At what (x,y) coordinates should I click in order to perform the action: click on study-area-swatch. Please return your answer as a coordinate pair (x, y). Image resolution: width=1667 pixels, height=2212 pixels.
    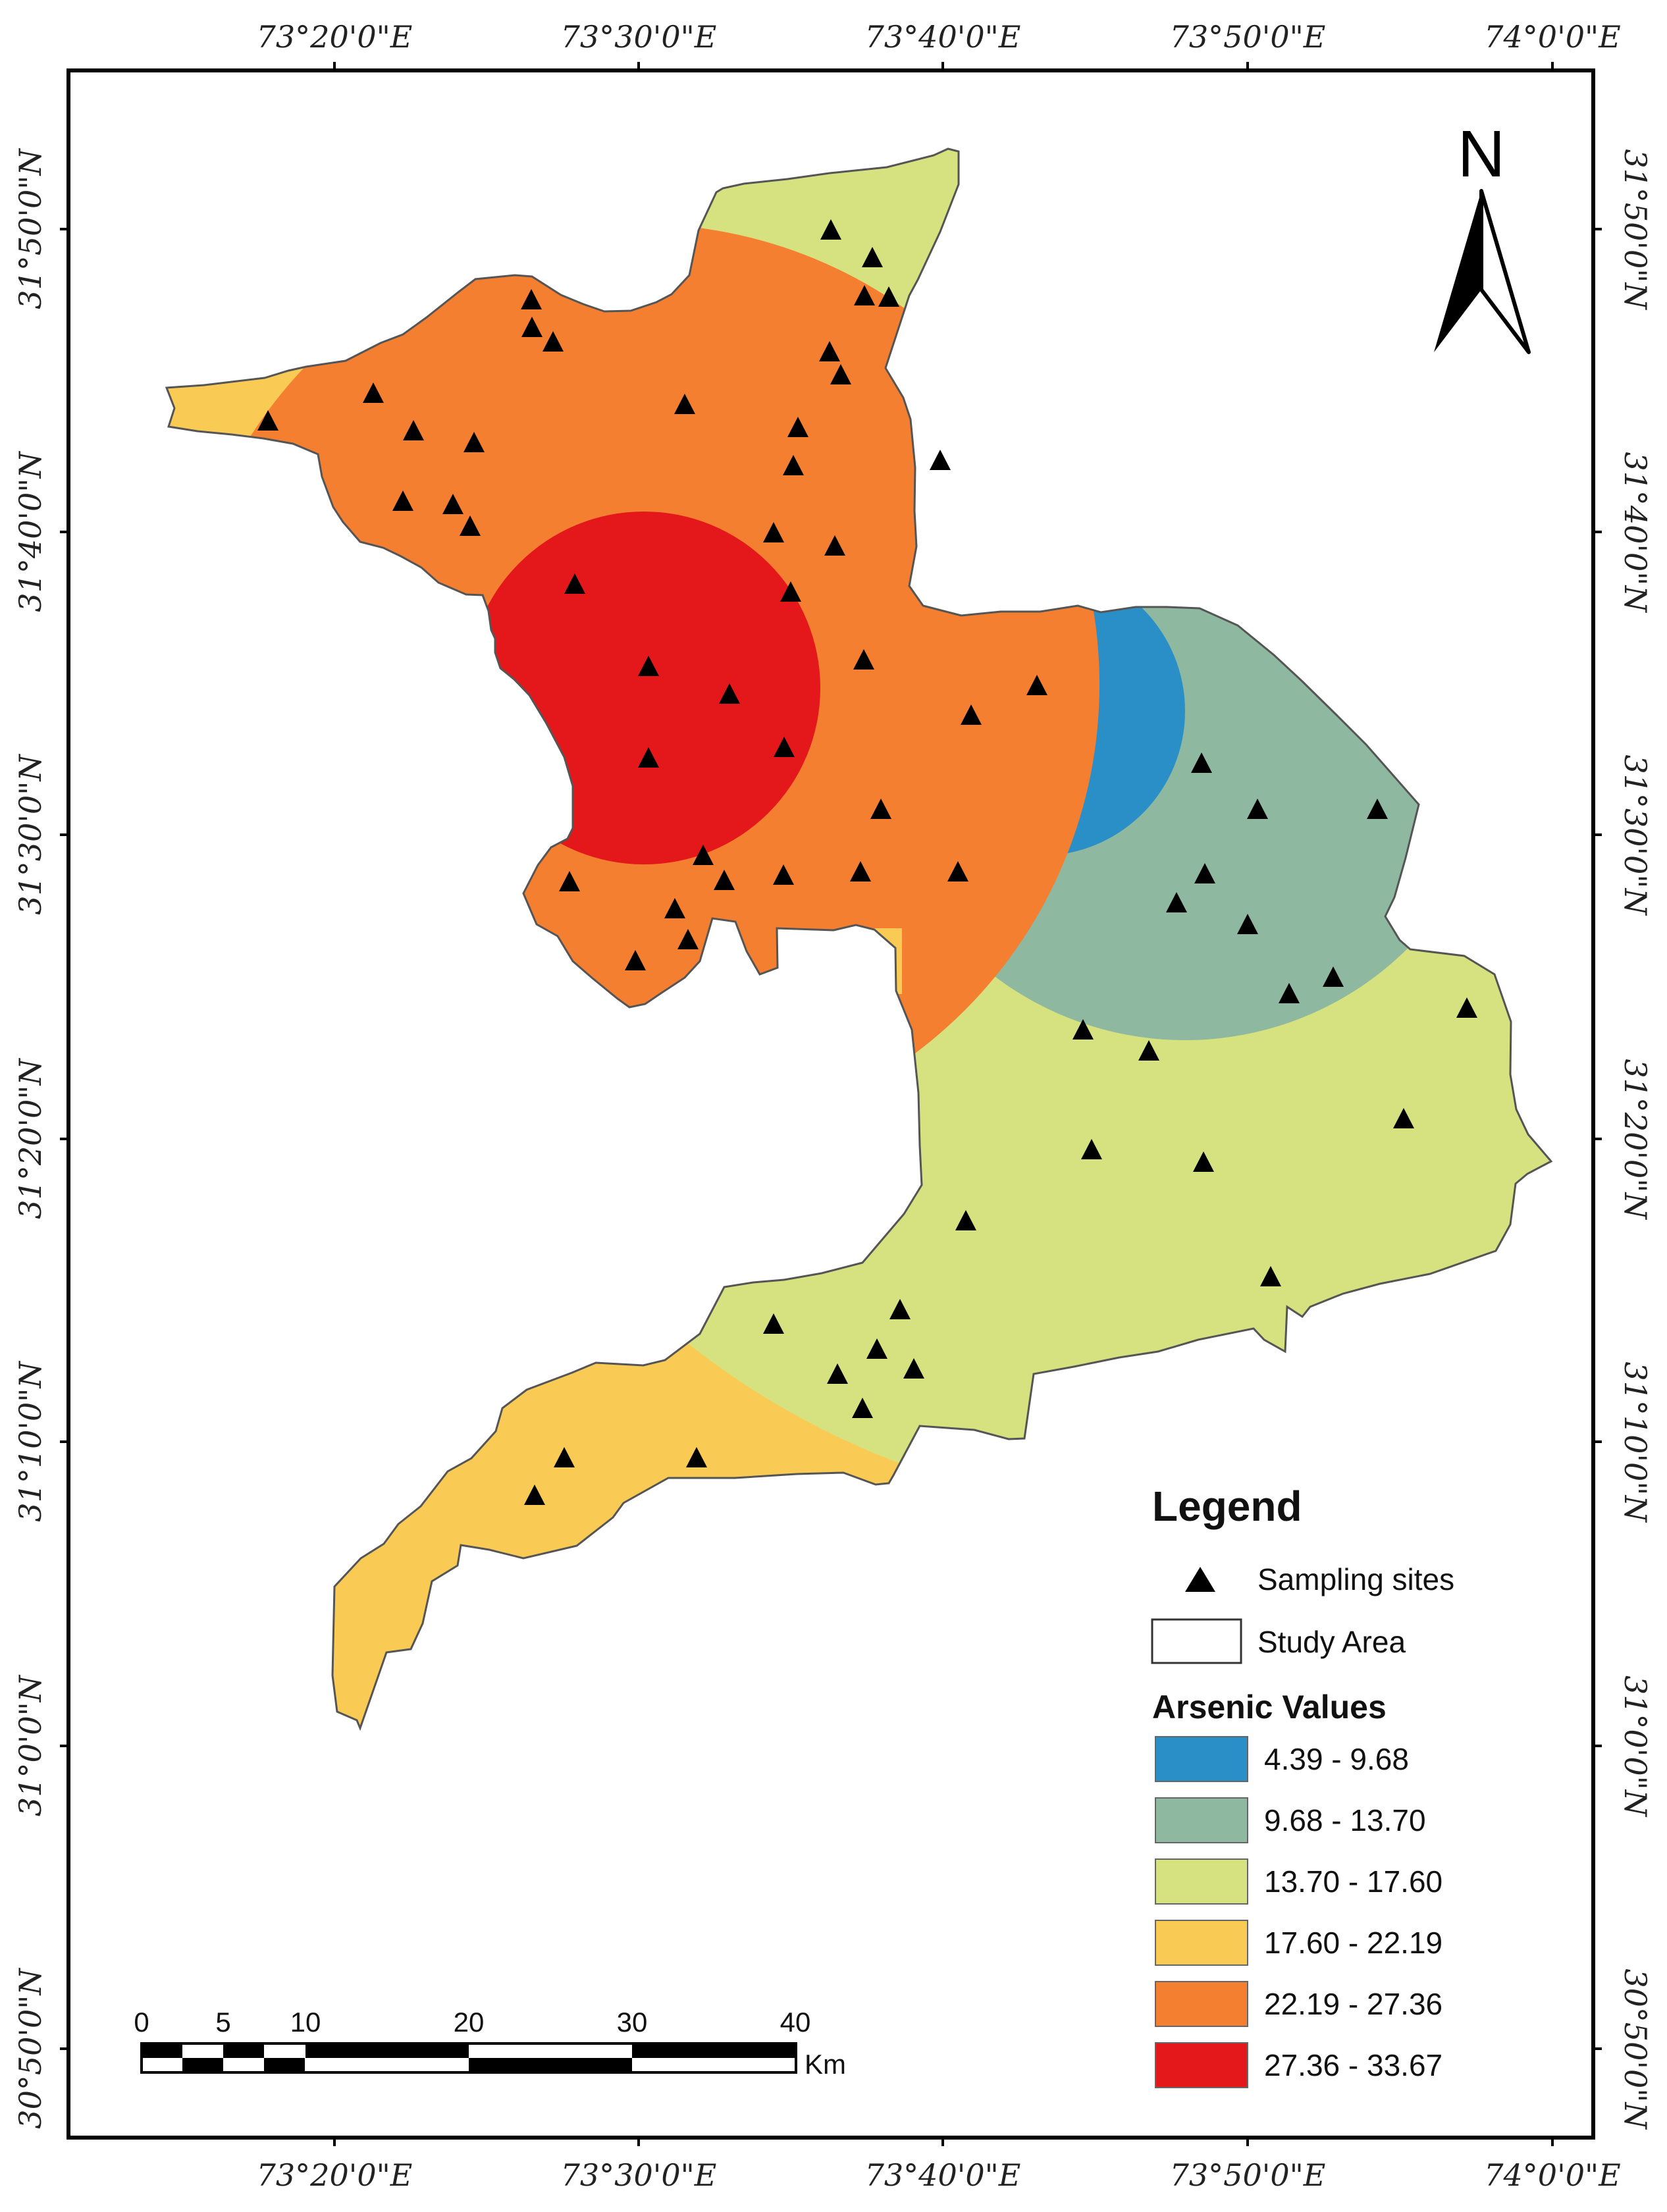
    Looking at the image, I should click on (1196, 1641).